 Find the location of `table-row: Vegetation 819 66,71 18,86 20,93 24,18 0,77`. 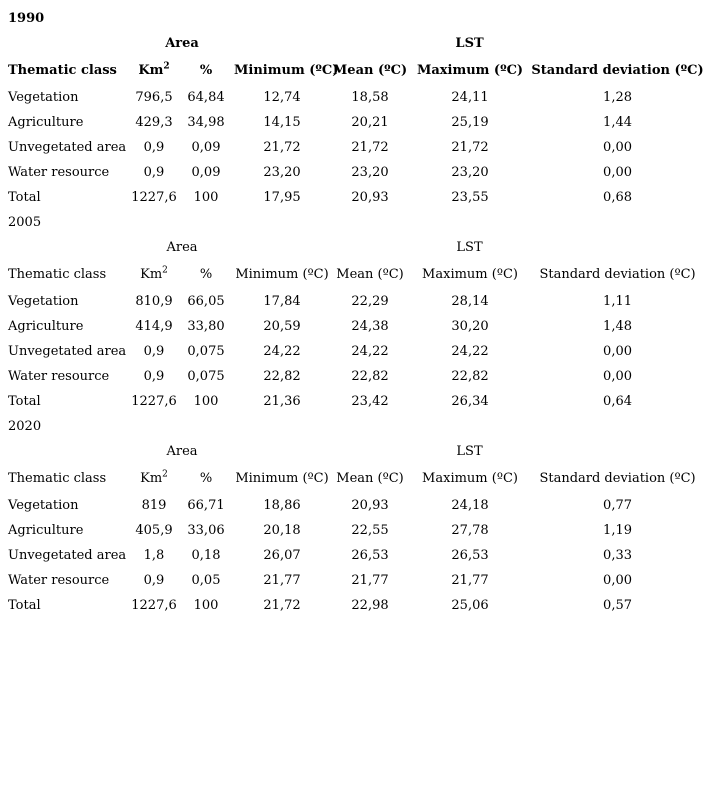

table-row: Vegetation 819 66,71 18,86 20,93 24,18 0,77 is located at coordinates (352, 505).